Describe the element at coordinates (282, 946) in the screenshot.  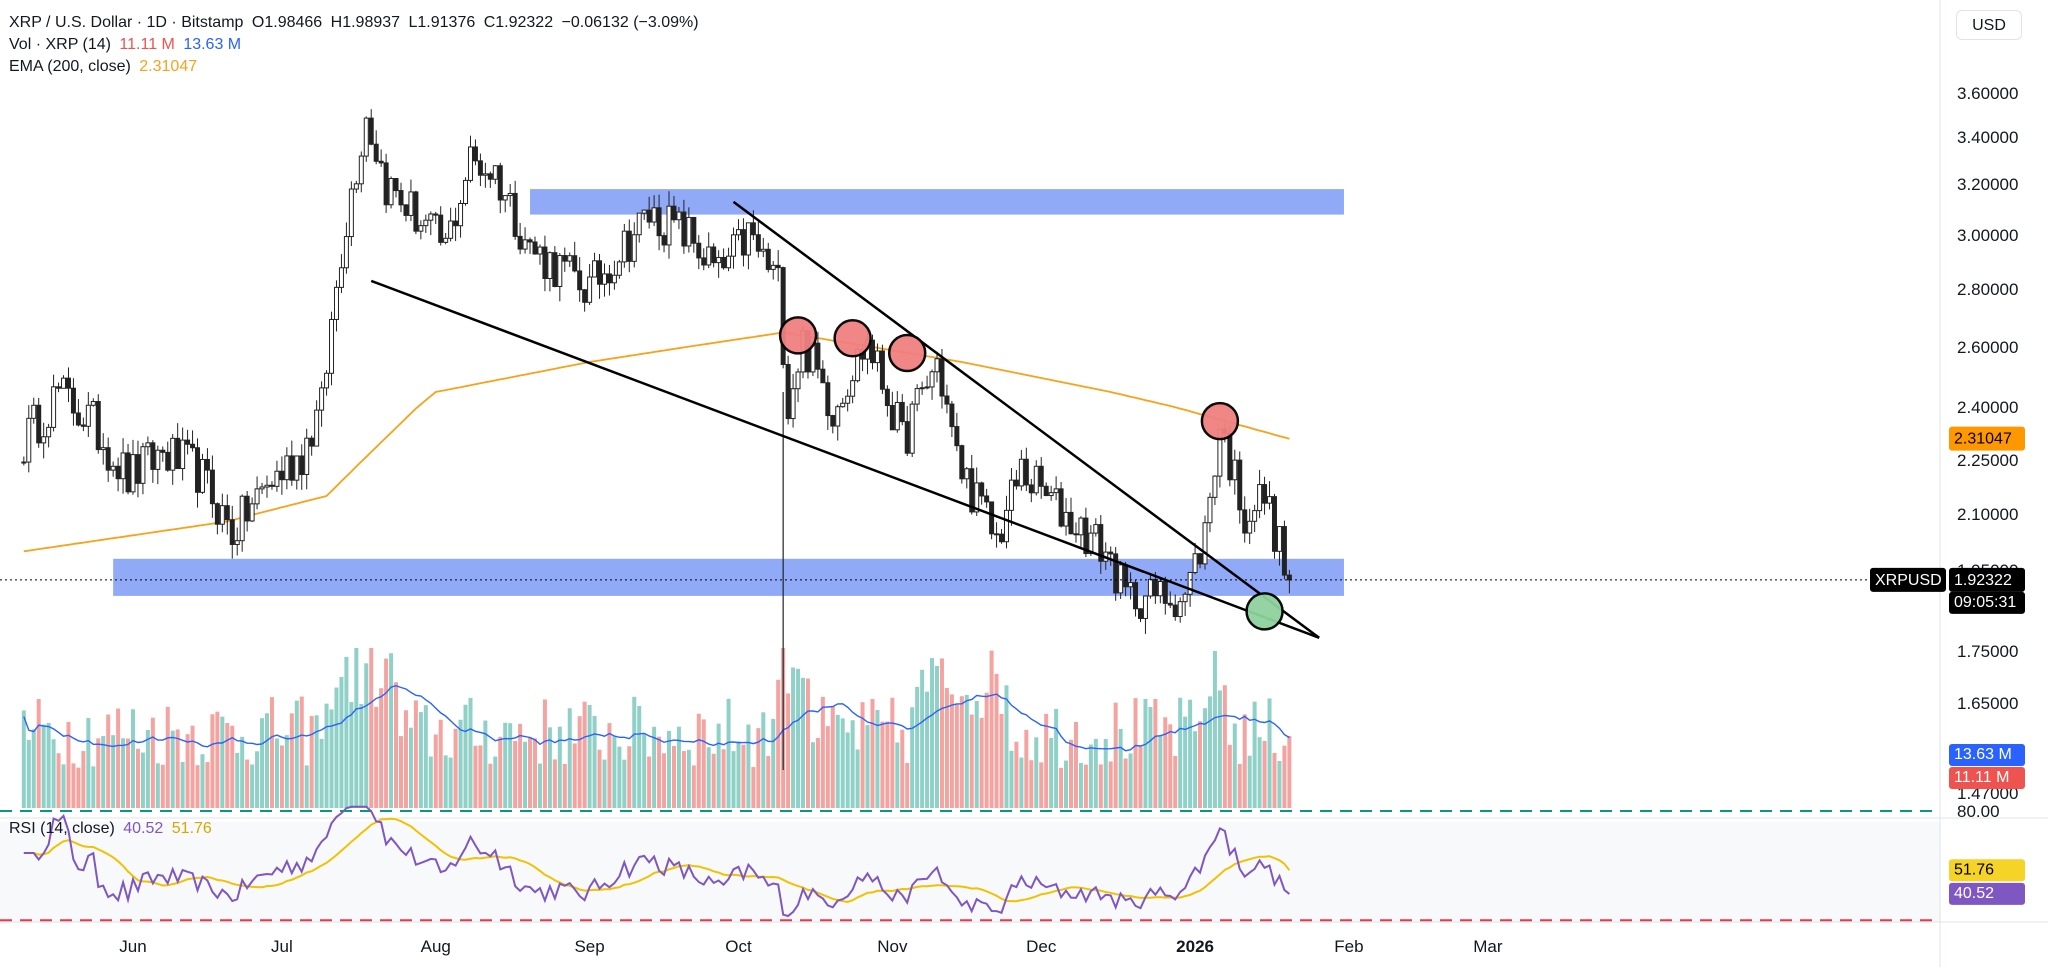
I see `time-axis-label: Jul` at that location.